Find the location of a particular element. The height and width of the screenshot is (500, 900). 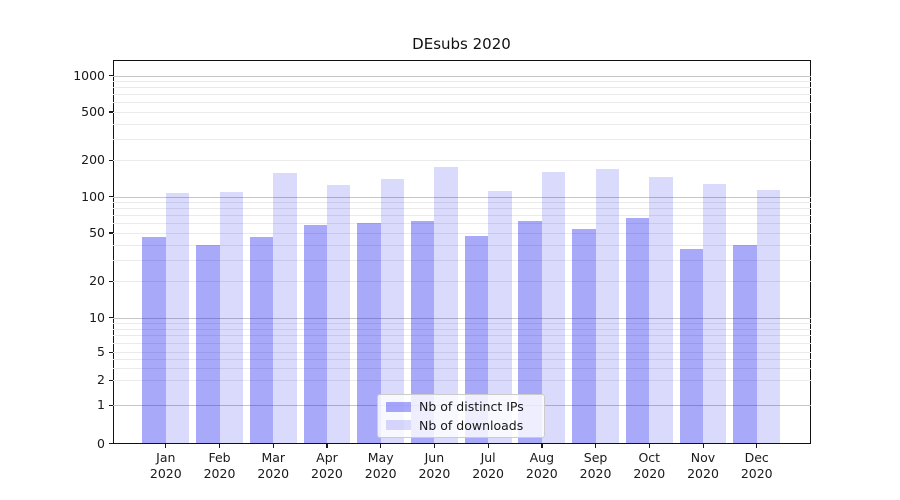

y-tick-label: 50 is located at coordinates (97, 232).